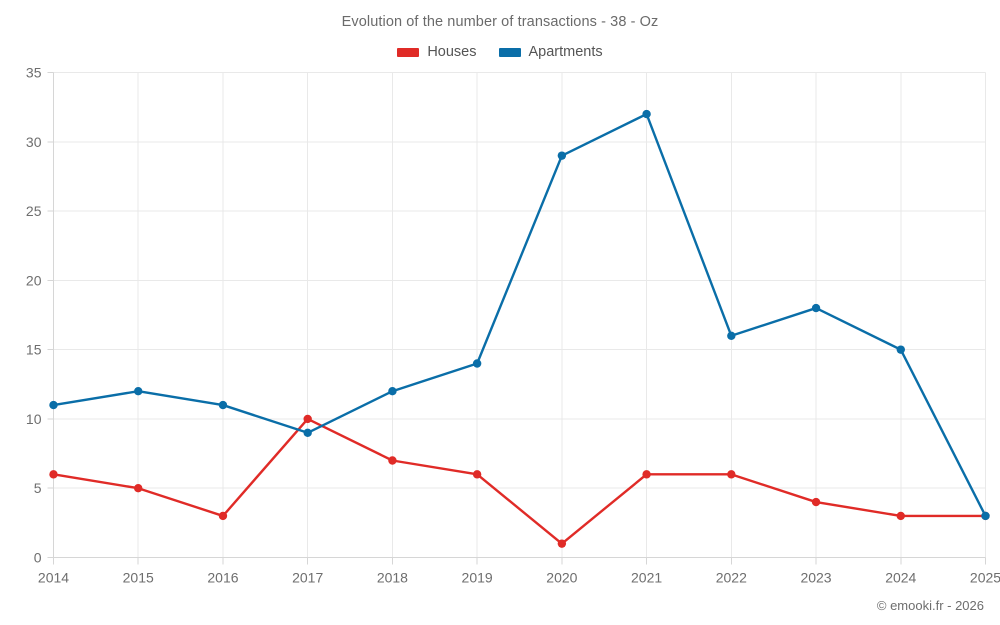  I want to click on data-point-houses-2014, so click(53, 474).